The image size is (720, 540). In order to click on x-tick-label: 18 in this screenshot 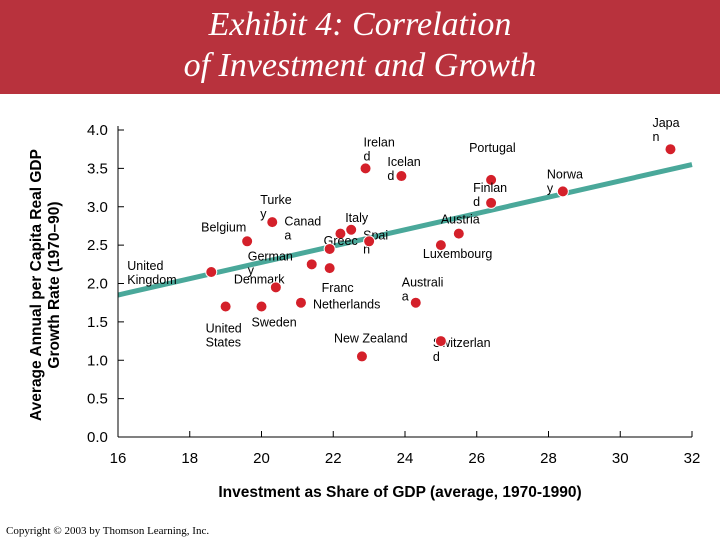, I will do `click(189, 458)`.